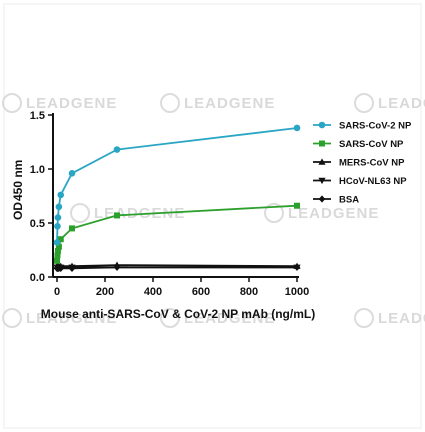 The height and width of the screenshot is (432, 425). What do you see at coordinates (18, 211) in the screenshot?
I see `y-axis-label-main: OD` at bounding box center [18, 211].